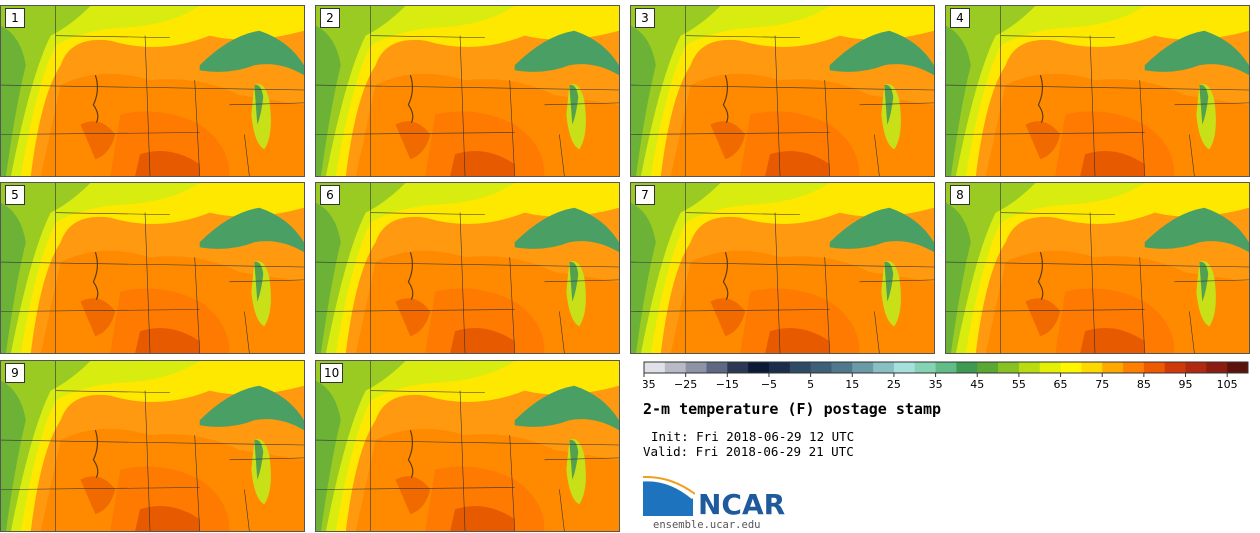 This screenshot has height=533, width=1260. Describe the element at coordinates (810, 384) in the screenshot. I see `colorbar-tick-label: 5` at that location.